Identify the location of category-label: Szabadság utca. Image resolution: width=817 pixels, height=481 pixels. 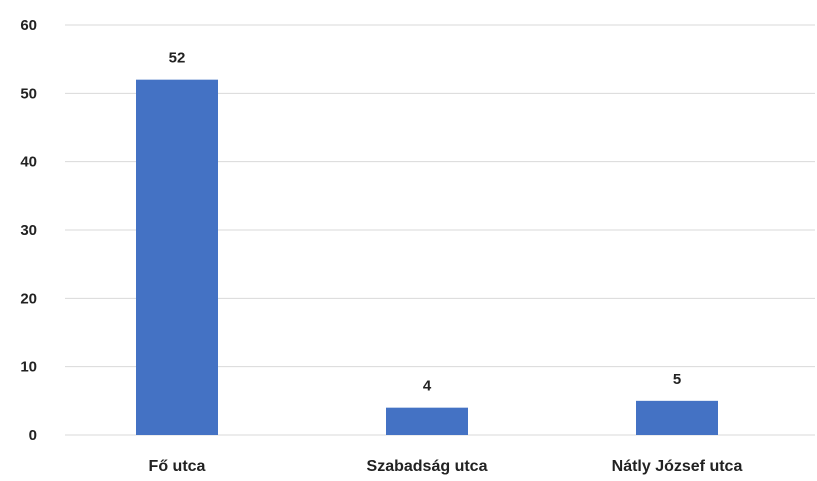
(427, 466).